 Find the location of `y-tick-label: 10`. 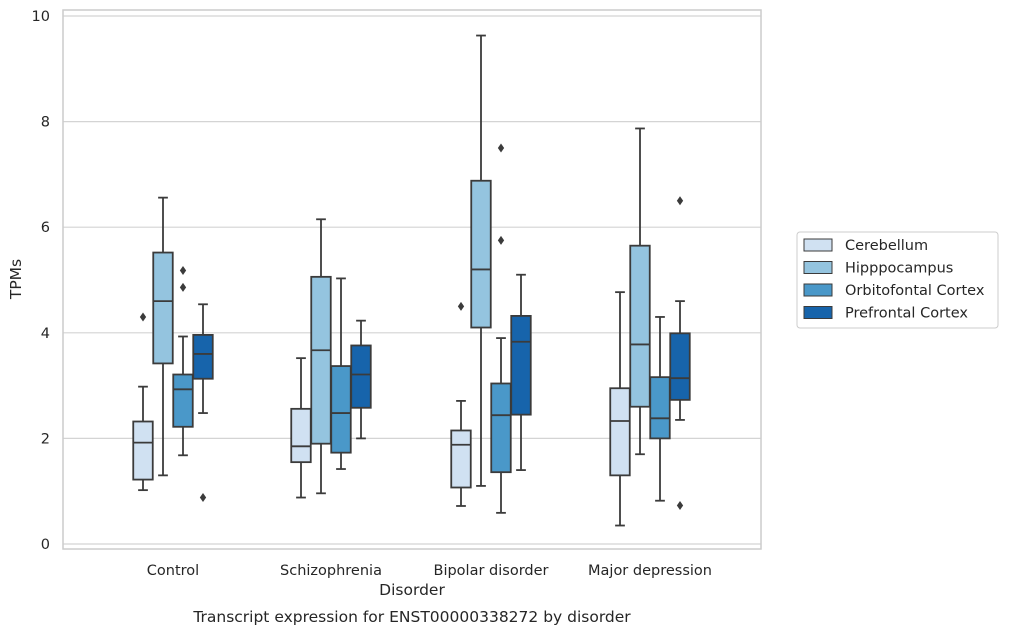

y-tick-label: 10 is located at coordinates (41, 17).